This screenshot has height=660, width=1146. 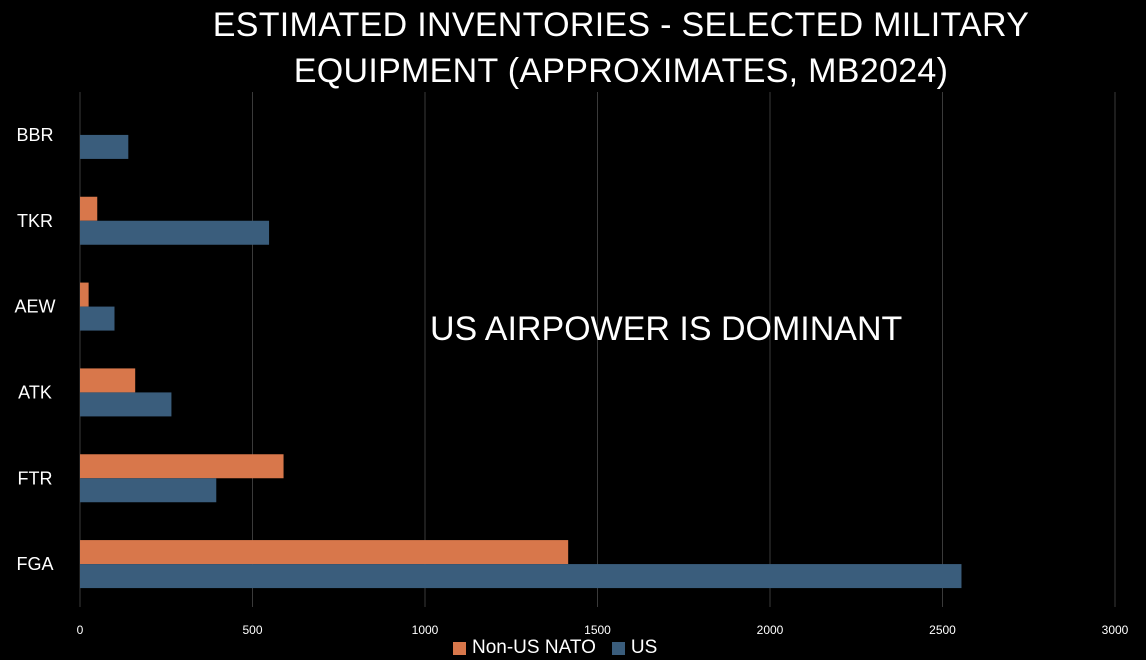 What do you see at coordinates (34, 564) in the screenshot?
I see `y-category-label-fga: FGA` at bounding box center [34, 564].